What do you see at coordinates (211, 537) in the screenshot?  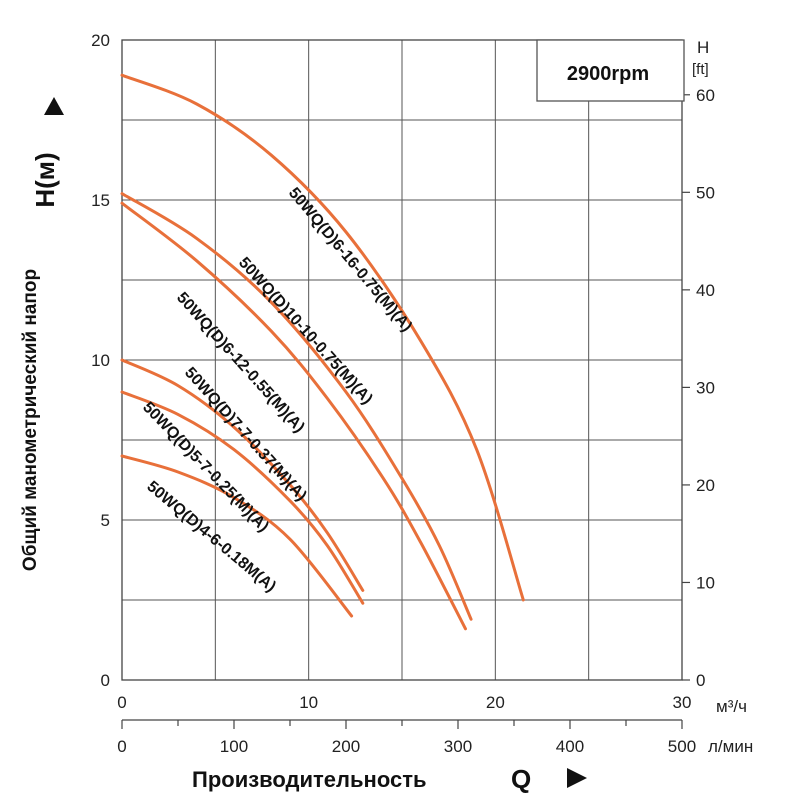 I see `series-label-6: 50WQ(D)4-6-0.18M(A)` at bounding box center [211, 537].